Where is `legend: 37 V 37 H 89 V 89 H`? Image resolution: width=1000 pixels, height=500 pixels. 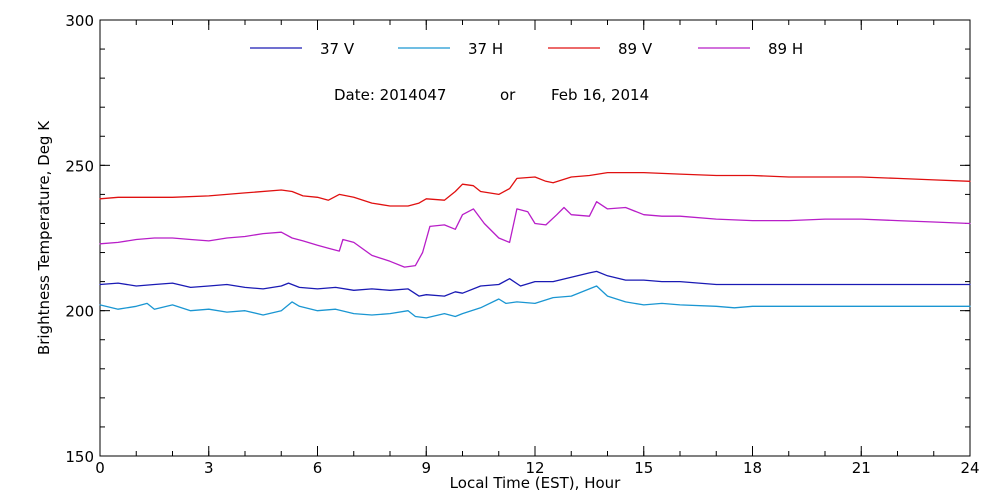
legend: 37 V 37 H 89 V 89 H is located at coordinates (526, 49).